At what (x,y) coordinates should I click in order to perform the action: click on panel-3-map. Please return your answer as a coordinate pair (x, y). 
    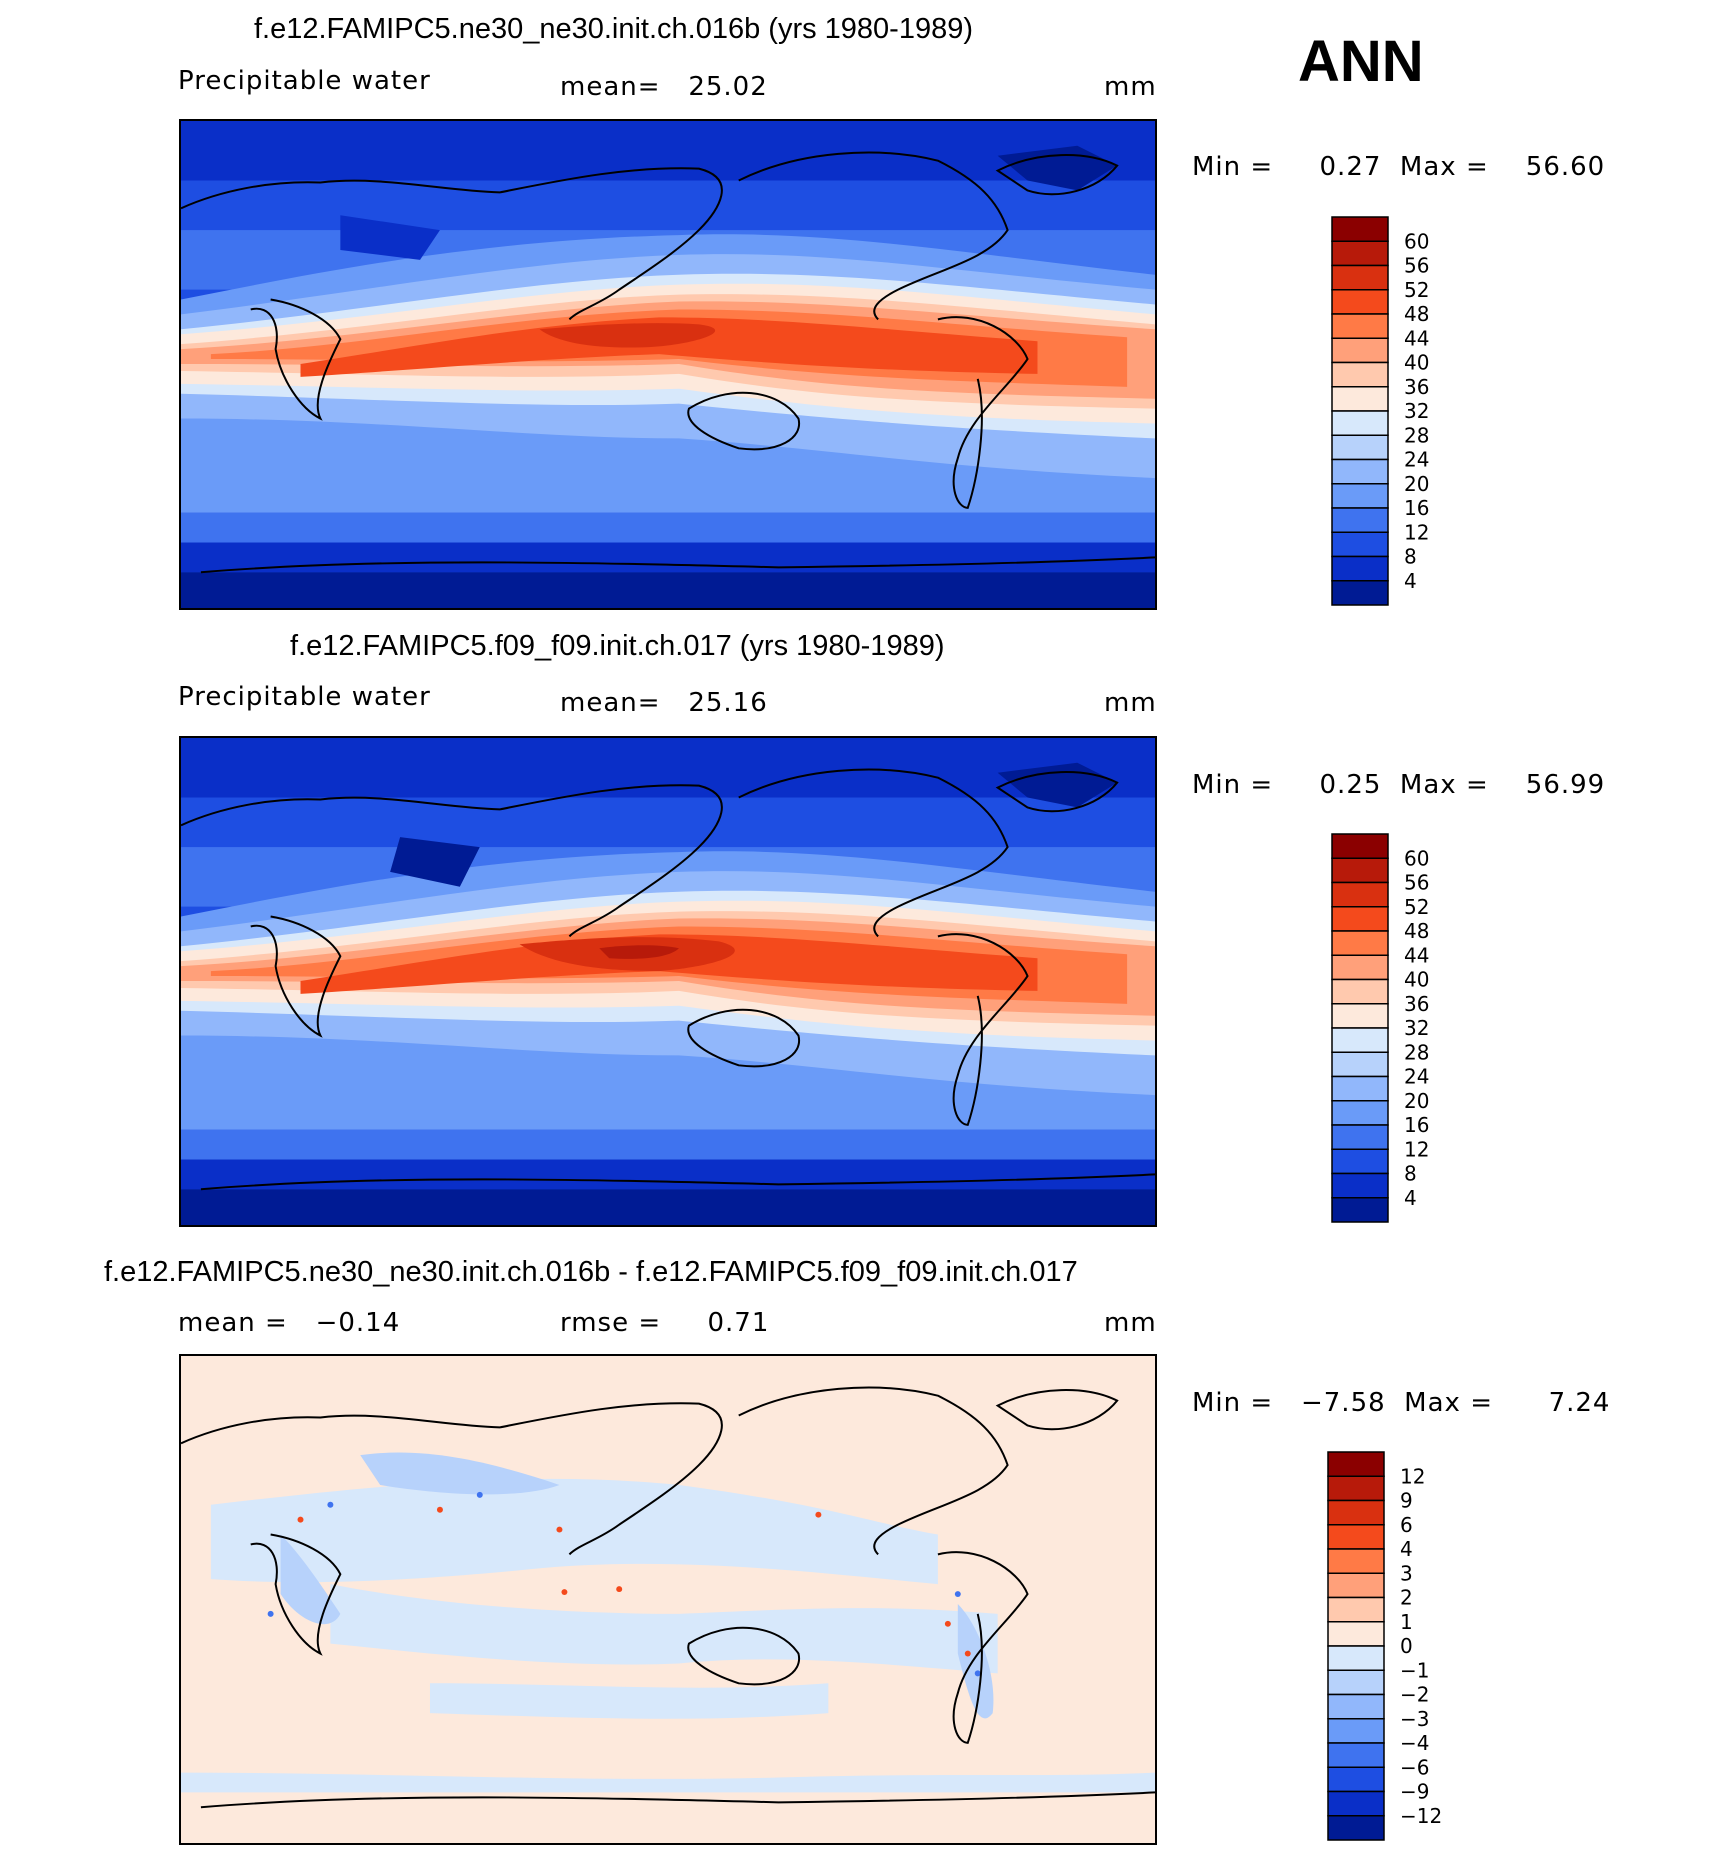
    Looking at the image, I should click on (668, 1599).